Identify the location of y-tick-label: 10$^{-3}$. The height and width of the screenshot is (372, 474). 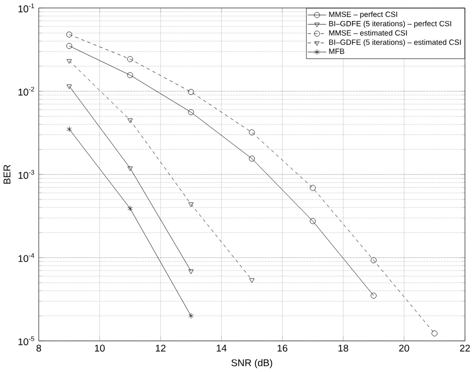
(26, 174).